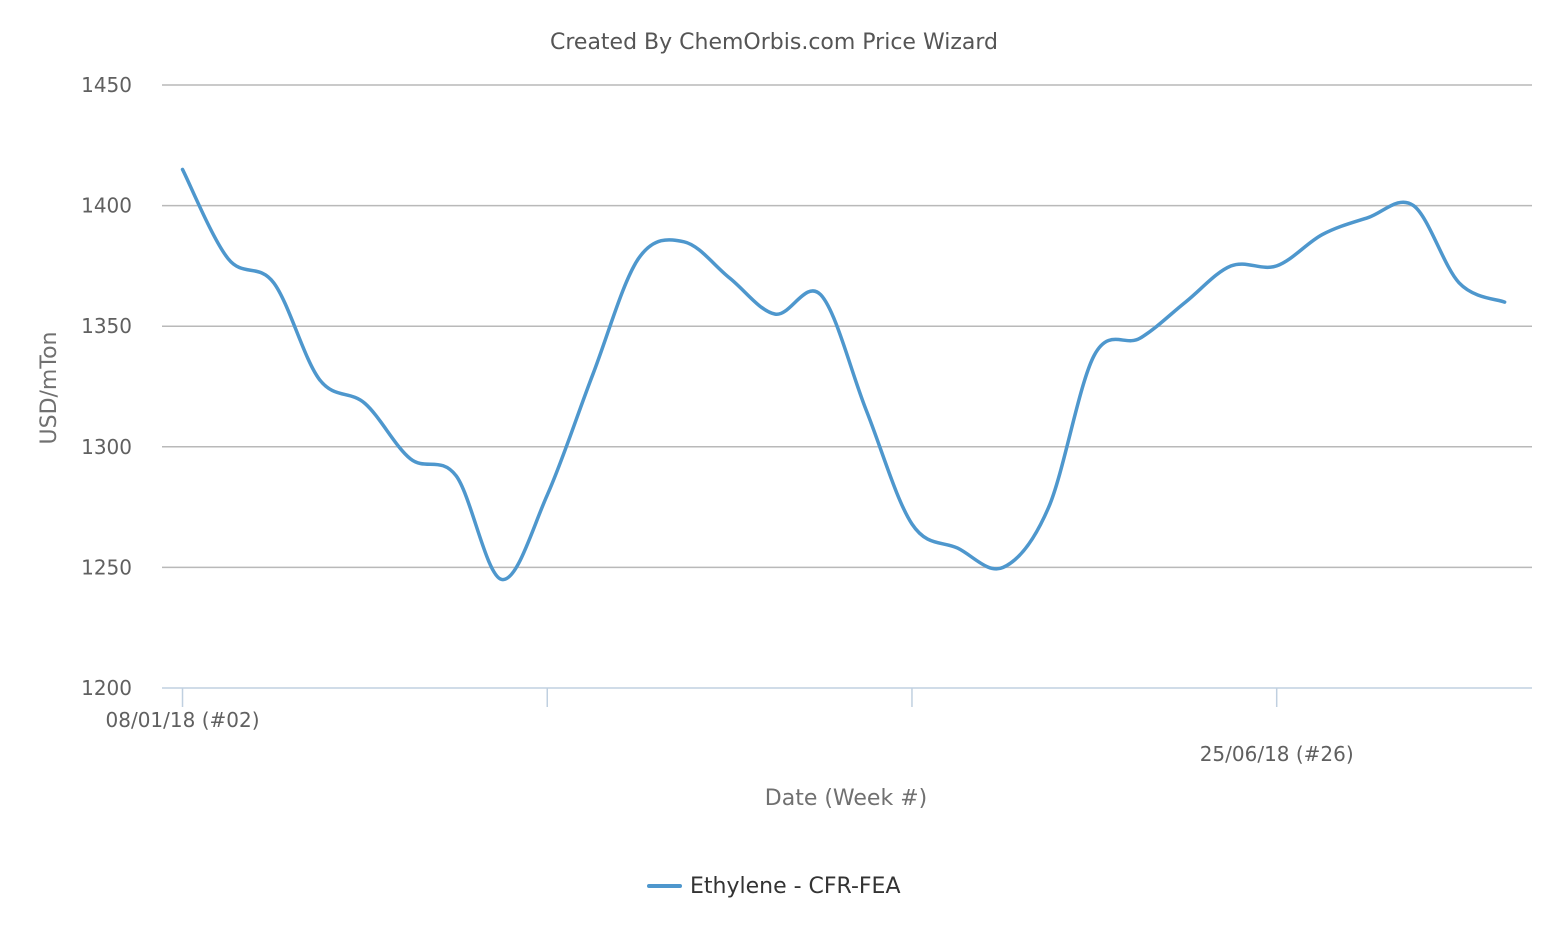 The height and width of the screenshot is (930, 1552). What do you see at coordinates (774, 42) in the screenshot?
I see `chart-title: Created By ChemOrbis.com Price Wizard` at bounding box center [774, 42].